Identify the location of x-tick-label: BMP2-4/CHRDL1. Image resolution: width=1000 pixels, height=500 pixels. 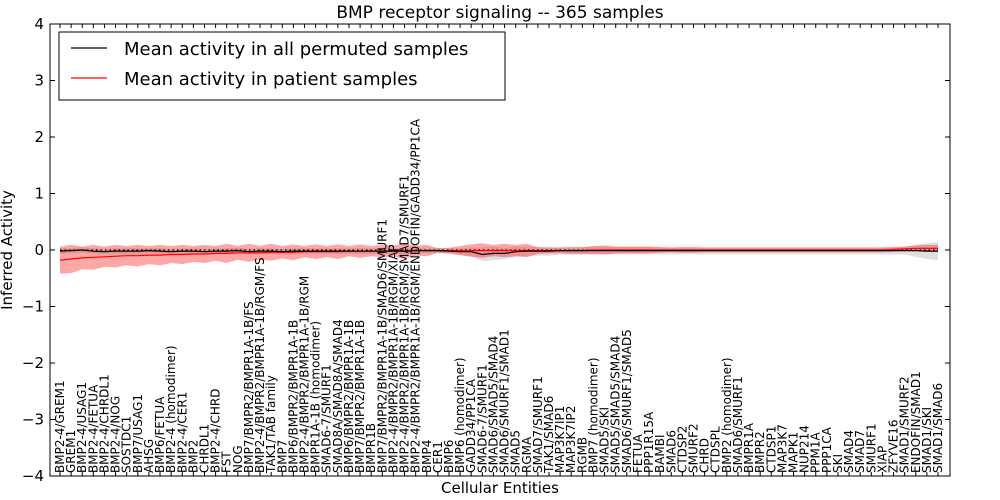
(105, 423).